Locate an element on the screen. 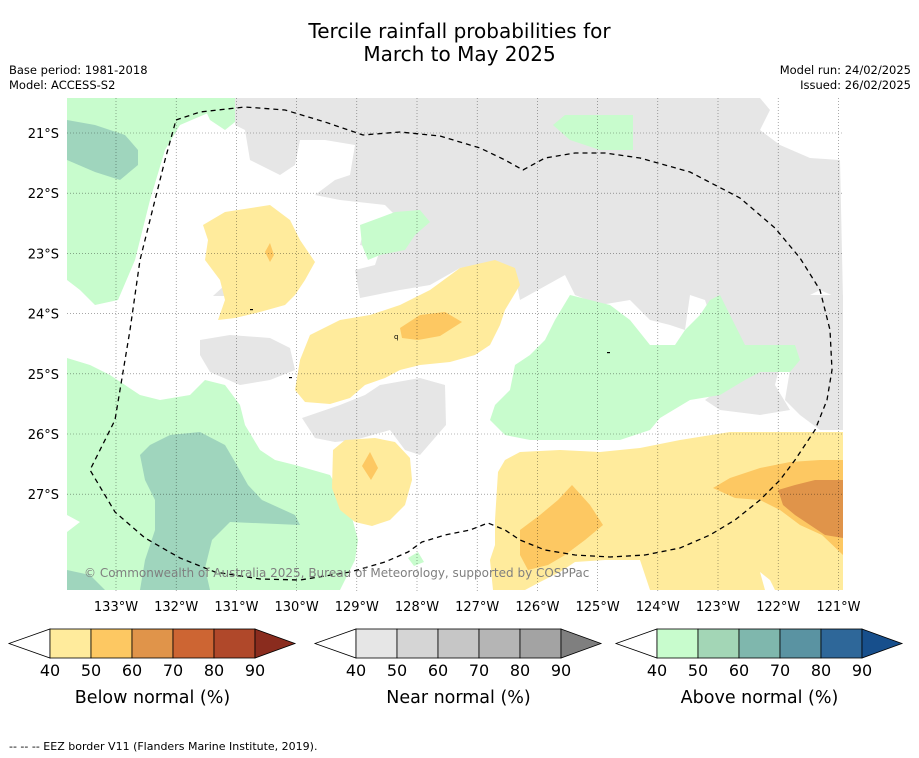  latitude-label: 27°S is located at coordinates (43, 495).